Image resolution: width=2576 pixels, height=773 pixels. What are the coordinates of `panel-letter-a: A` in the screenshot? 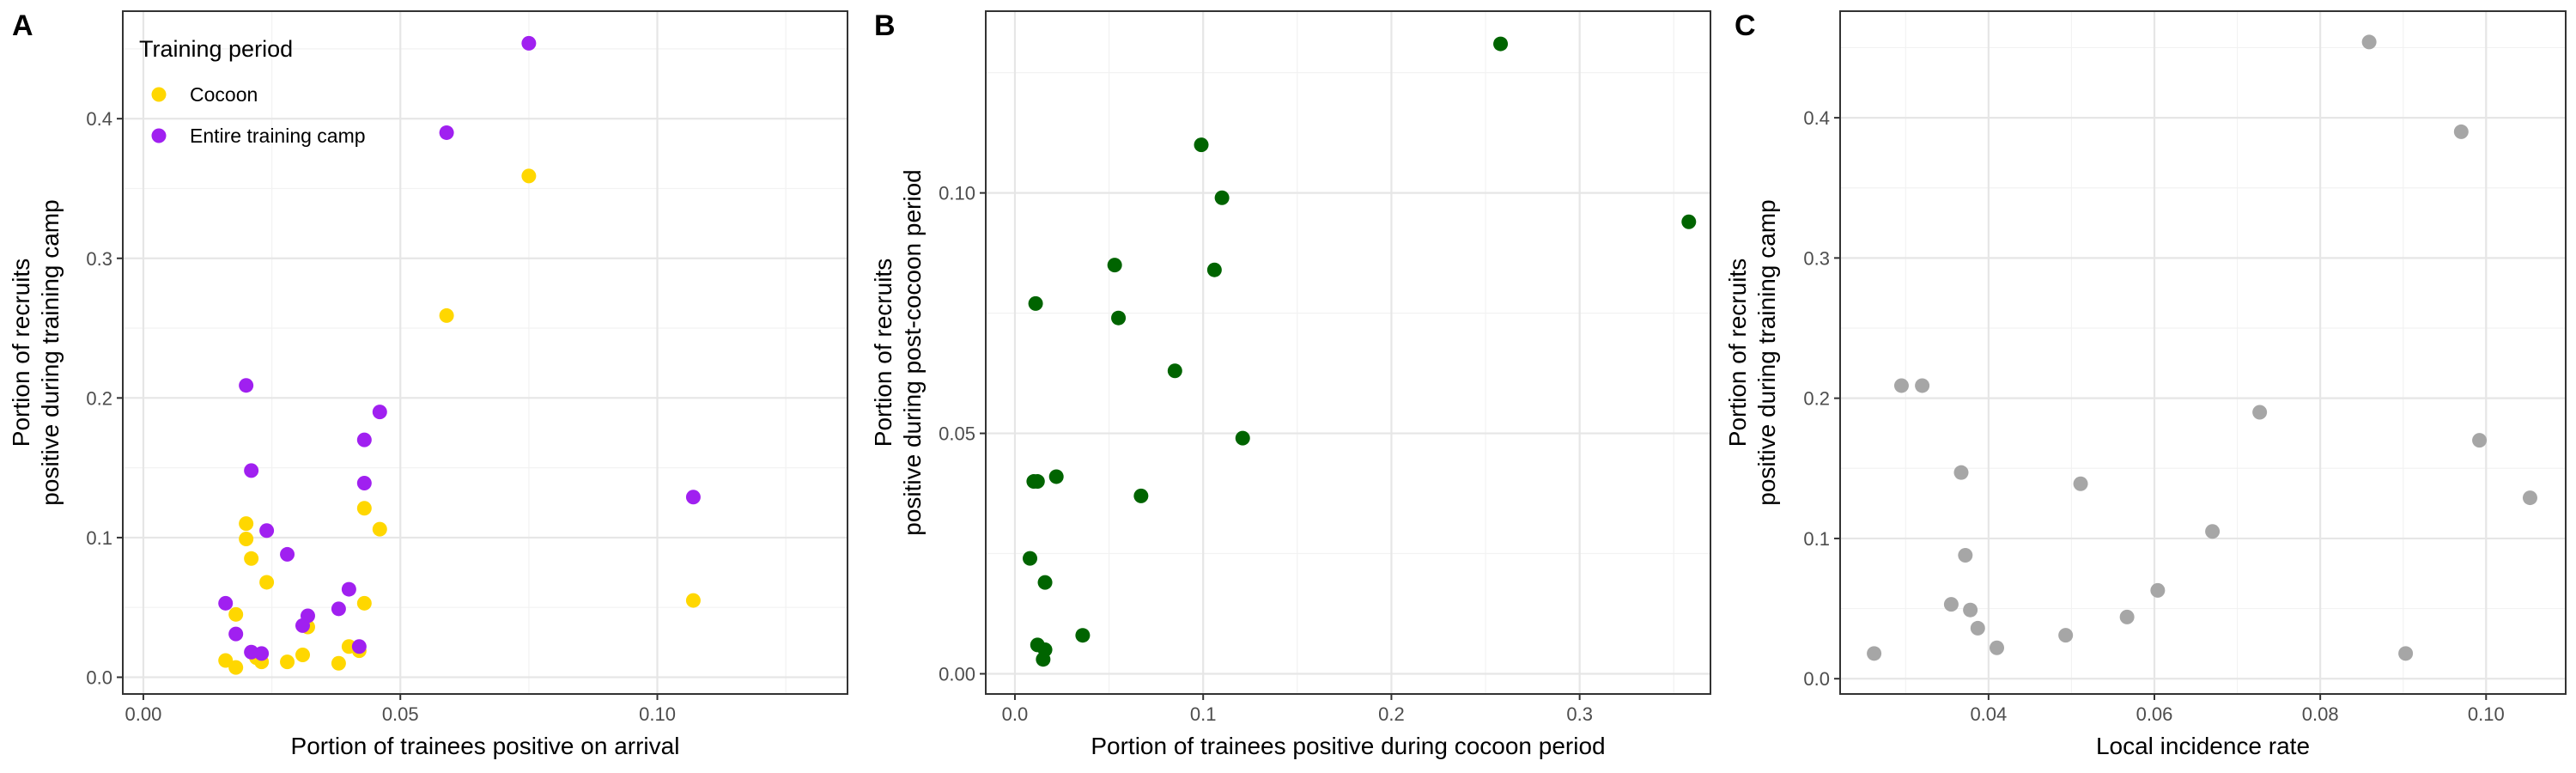 It's located at (23, 25).